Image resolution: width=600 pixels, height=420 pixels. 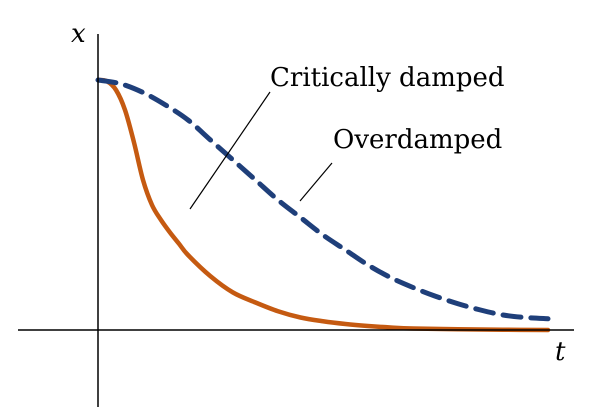 I want to click on overdamped-leader-line, so click(x=316, y=182).